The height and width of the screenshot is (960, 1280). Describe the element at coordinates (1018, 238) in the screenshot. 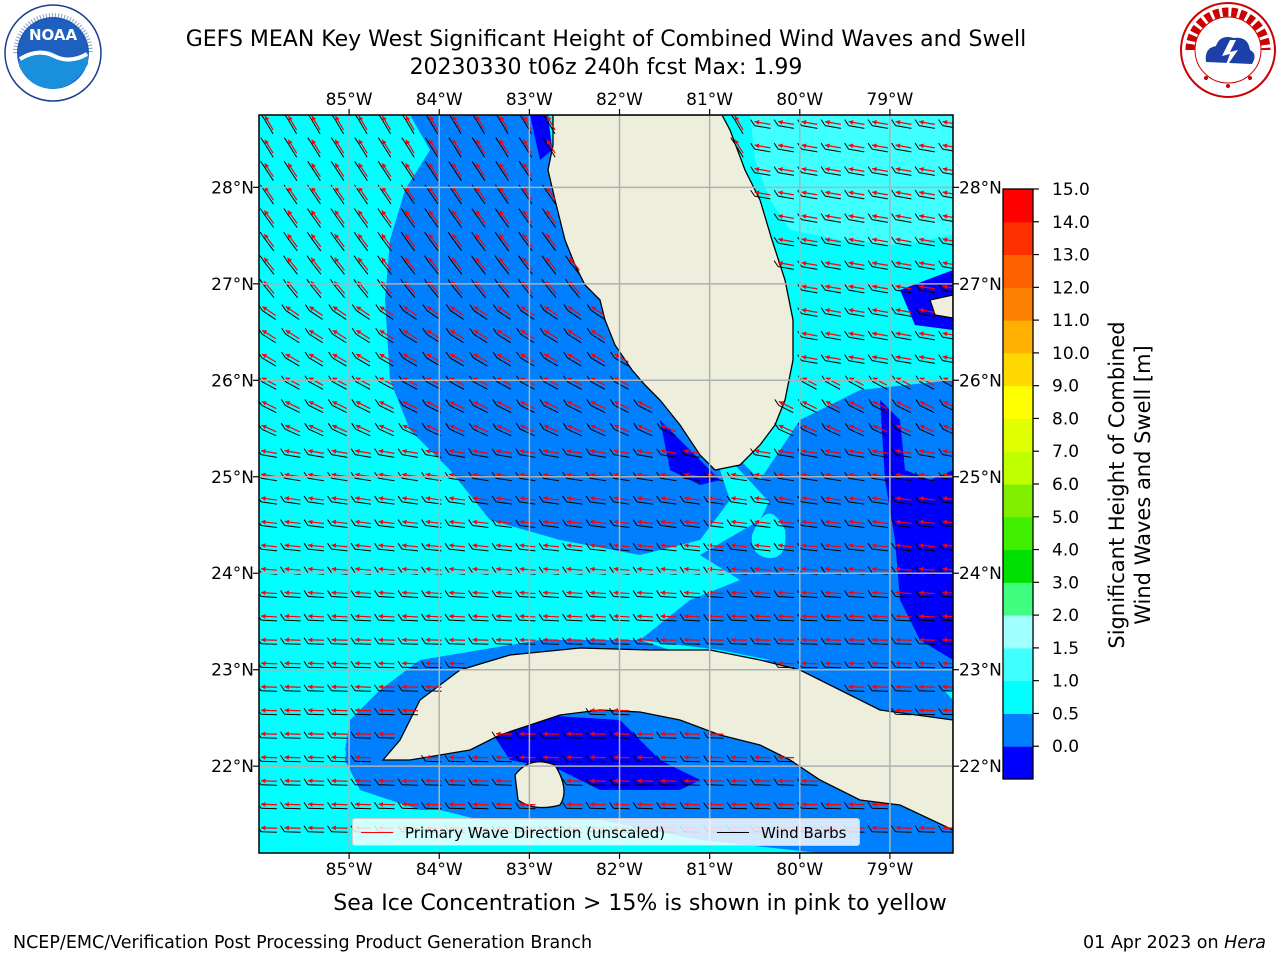

I see `colorbar-swatch` at that location.